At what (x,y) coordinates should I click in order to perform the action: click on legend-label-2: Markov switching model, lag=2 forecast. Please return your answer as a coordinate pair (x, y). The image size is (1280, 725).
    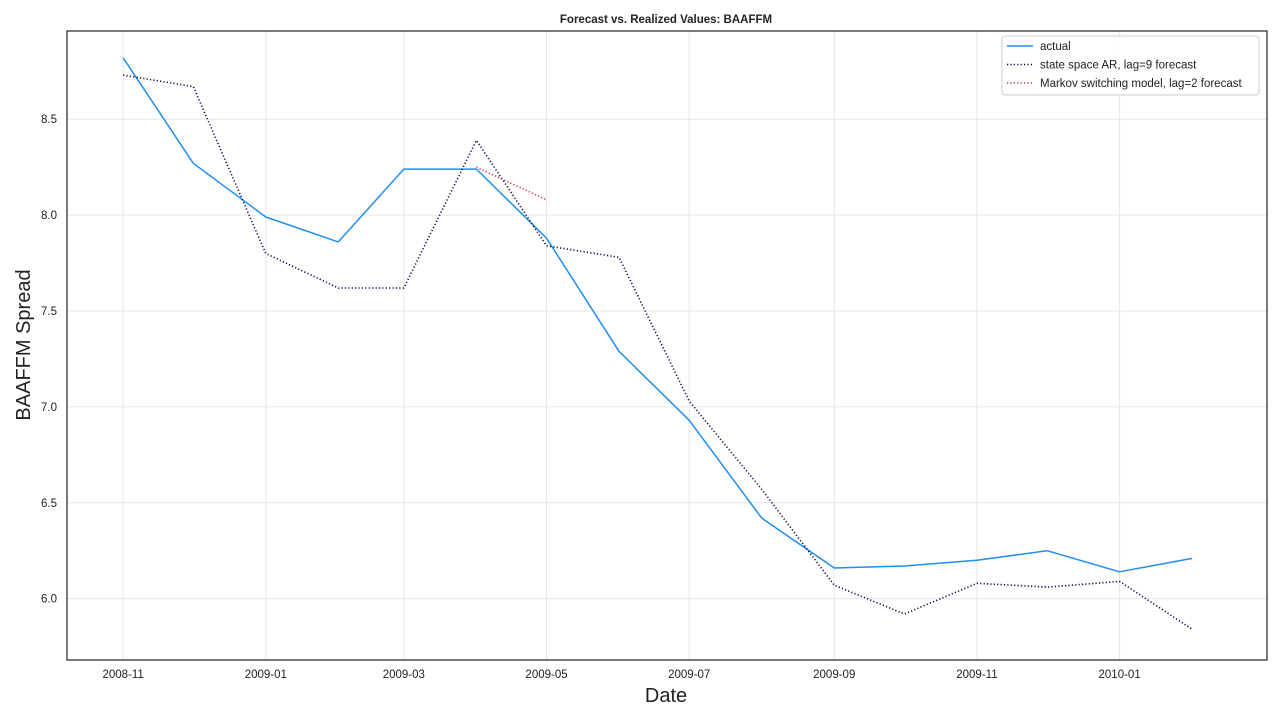
    Looking at the image, I should click on (1141, 84).